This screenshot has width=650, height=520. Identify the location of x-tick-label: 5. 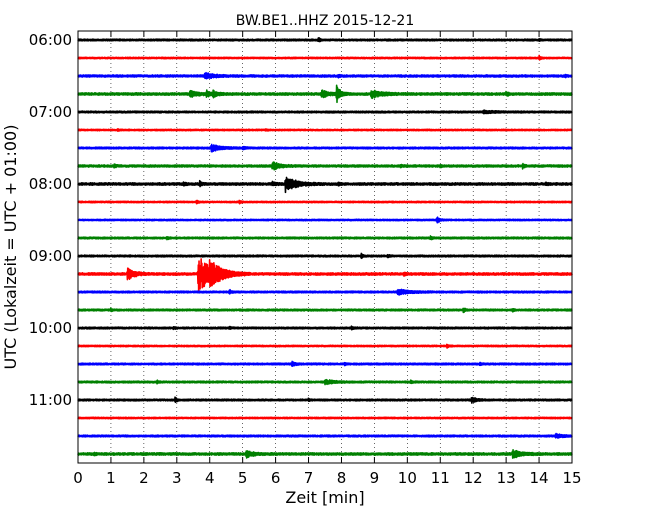
(243, 478).